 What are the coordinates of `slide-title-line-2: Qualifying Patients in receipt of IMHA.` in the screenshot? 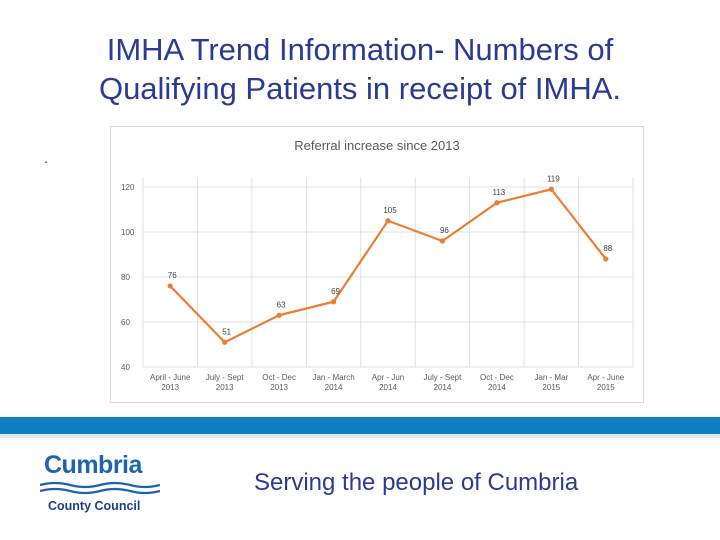 It's located at (360, 88).